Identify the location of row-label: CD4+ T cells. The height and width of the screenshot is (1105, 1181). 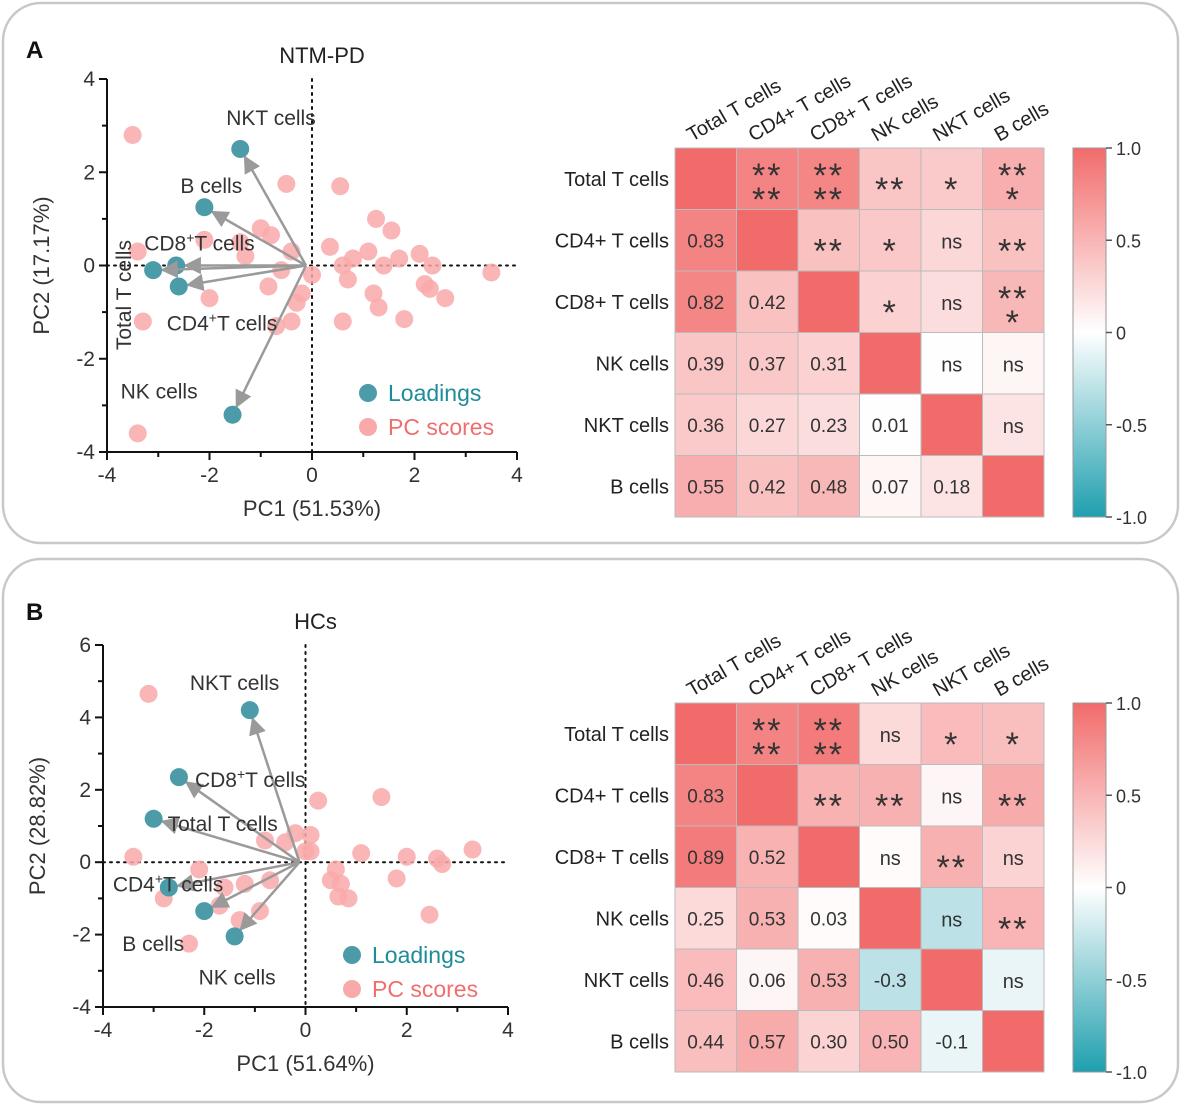
(612, 241).